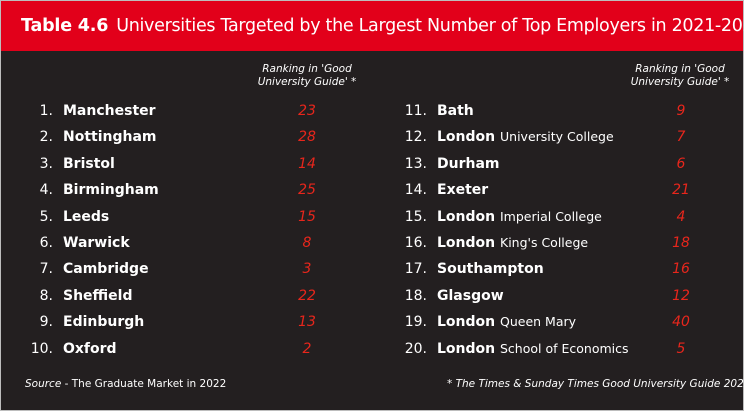 Image resolution: width=744 pixels, height=411 pixels. Describe the element at coordinates (681, 137) in the screenshot. I see `guide-ranking: 7` at that location.